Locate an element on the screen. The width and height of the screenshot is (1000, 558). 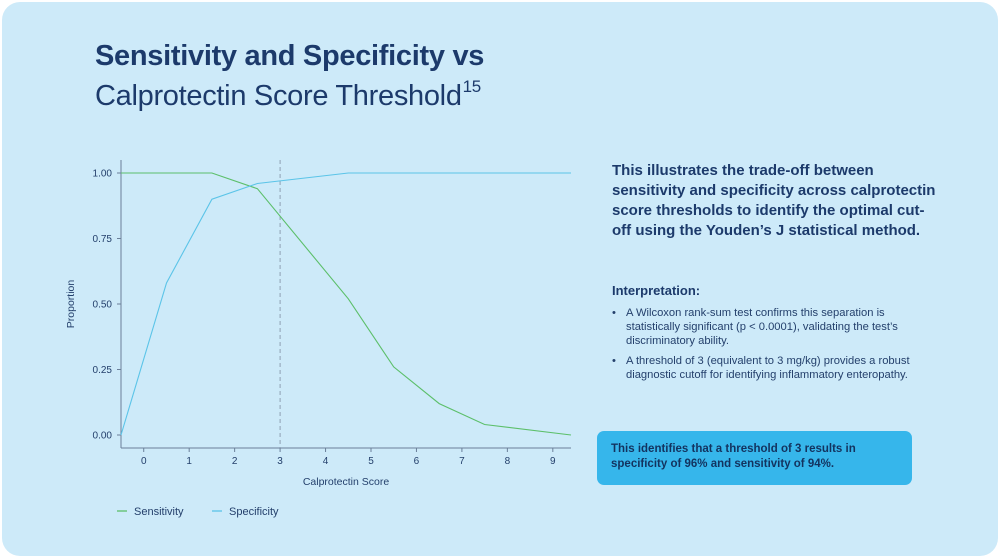
y-tick-label: 0.75 is located at coordinates (103, 239).